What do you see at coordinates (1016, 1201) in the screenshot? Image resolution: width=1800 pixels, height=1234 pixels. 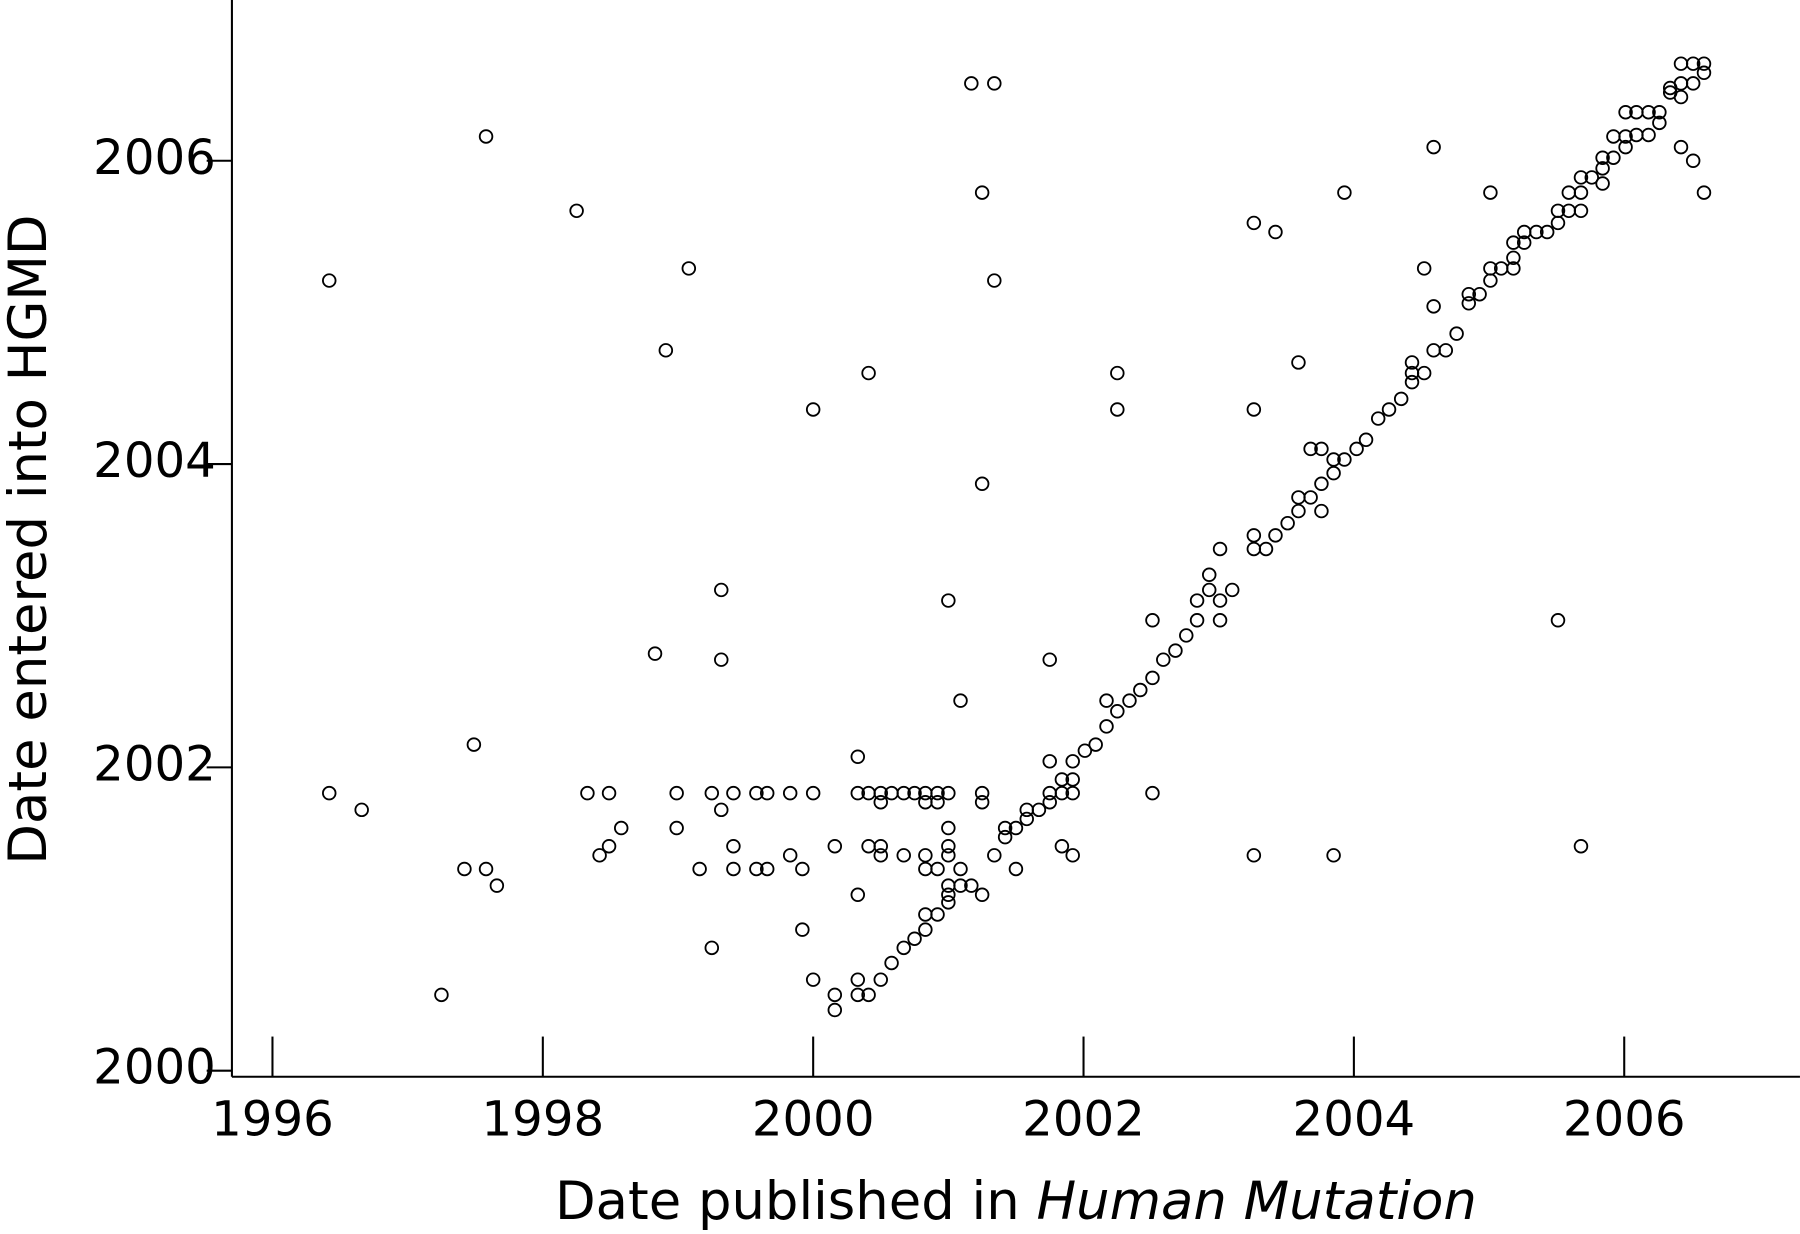 I see `x-axis-title: Date published in Human Mutation` at bounding box center [1016, 1201].